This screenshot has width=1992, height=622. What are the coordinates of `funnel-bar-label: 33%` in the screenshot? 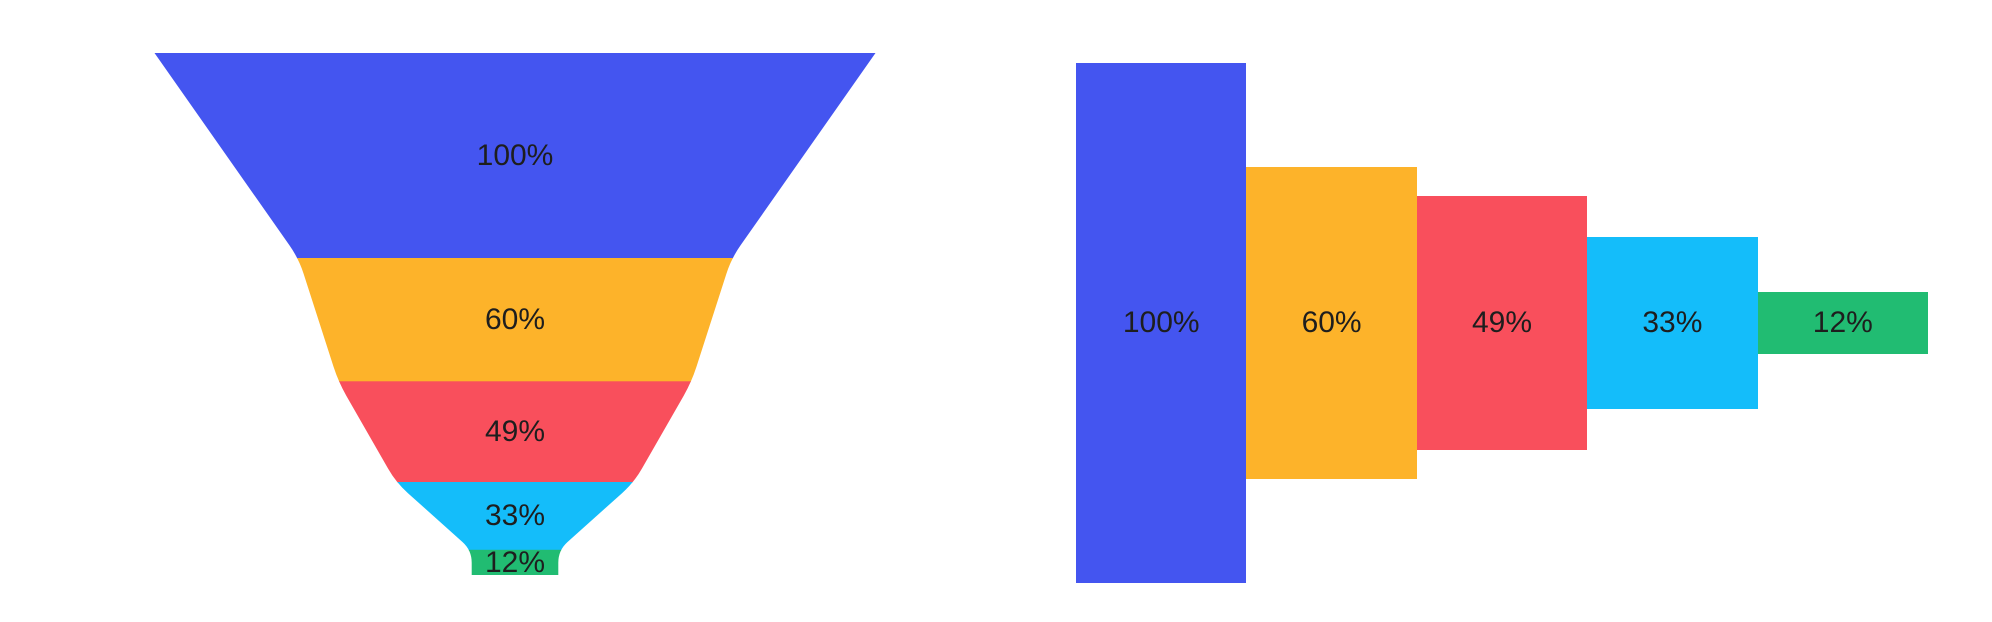 It's located at (1672, 322).